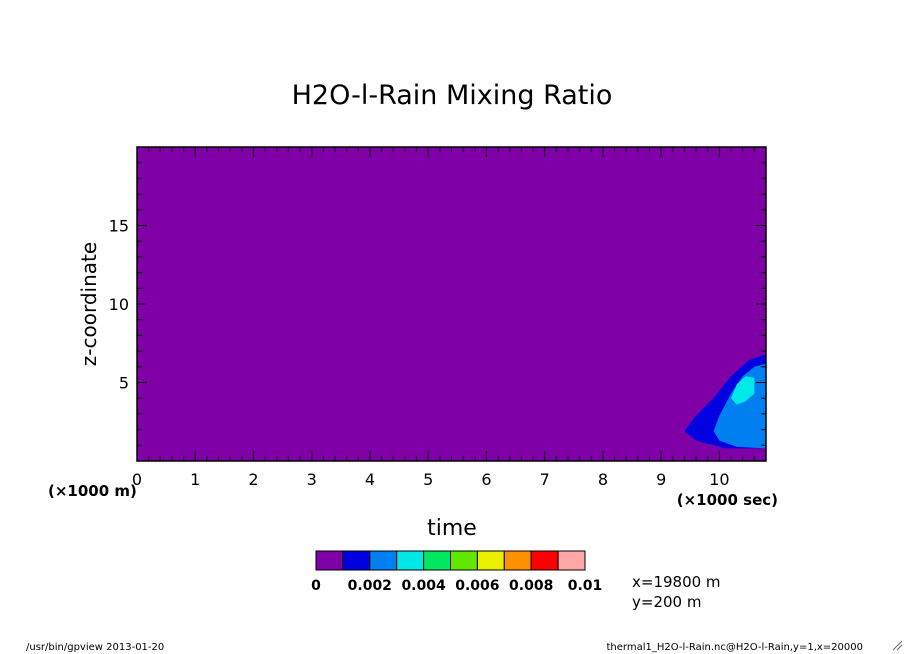 This screenshot has width=904, height=654. What do you see at coordinates (661, 479) in the screenshot?
I see `x-tick-label: 9` at bounding box center [661, 479].